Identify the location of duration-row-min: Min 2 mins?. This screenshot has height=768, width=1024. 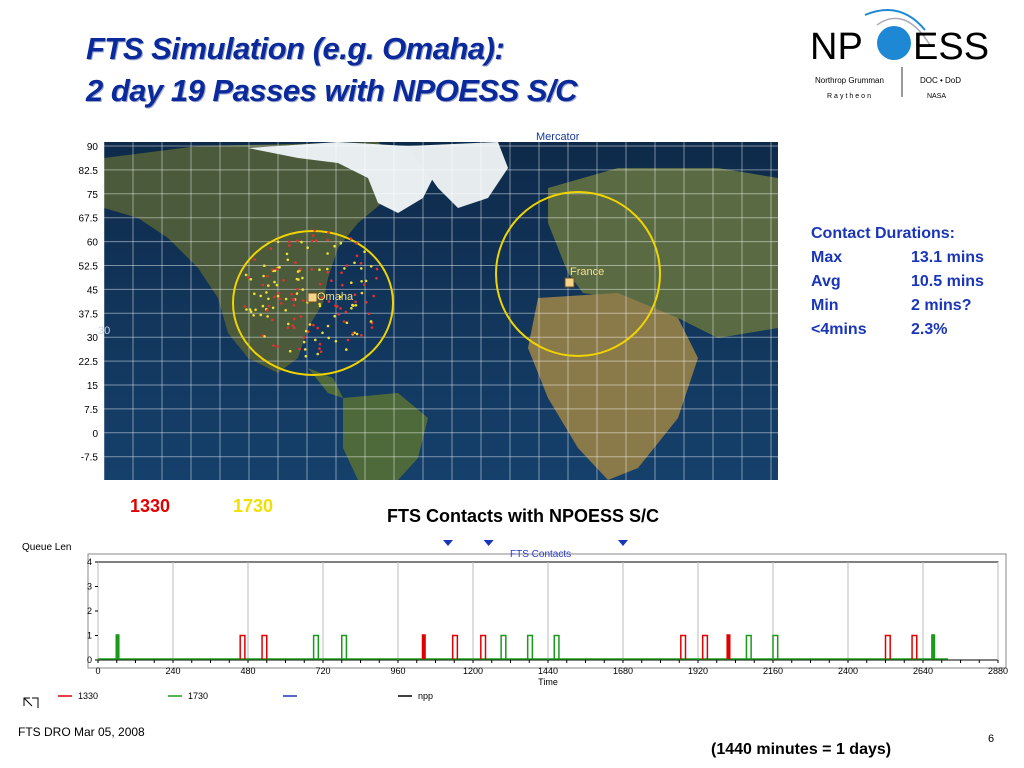
(891, 305).